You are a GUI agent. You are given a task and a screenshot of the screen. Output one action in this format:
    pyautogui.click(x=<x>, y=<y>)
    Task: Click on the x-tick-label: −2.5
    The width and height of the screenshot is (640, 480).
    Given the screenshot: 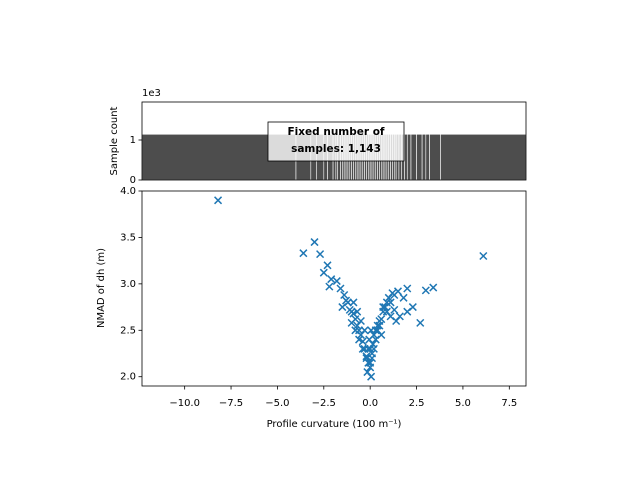 What is the action you would take?
    pyautogui.click(x=324, y=403)
    